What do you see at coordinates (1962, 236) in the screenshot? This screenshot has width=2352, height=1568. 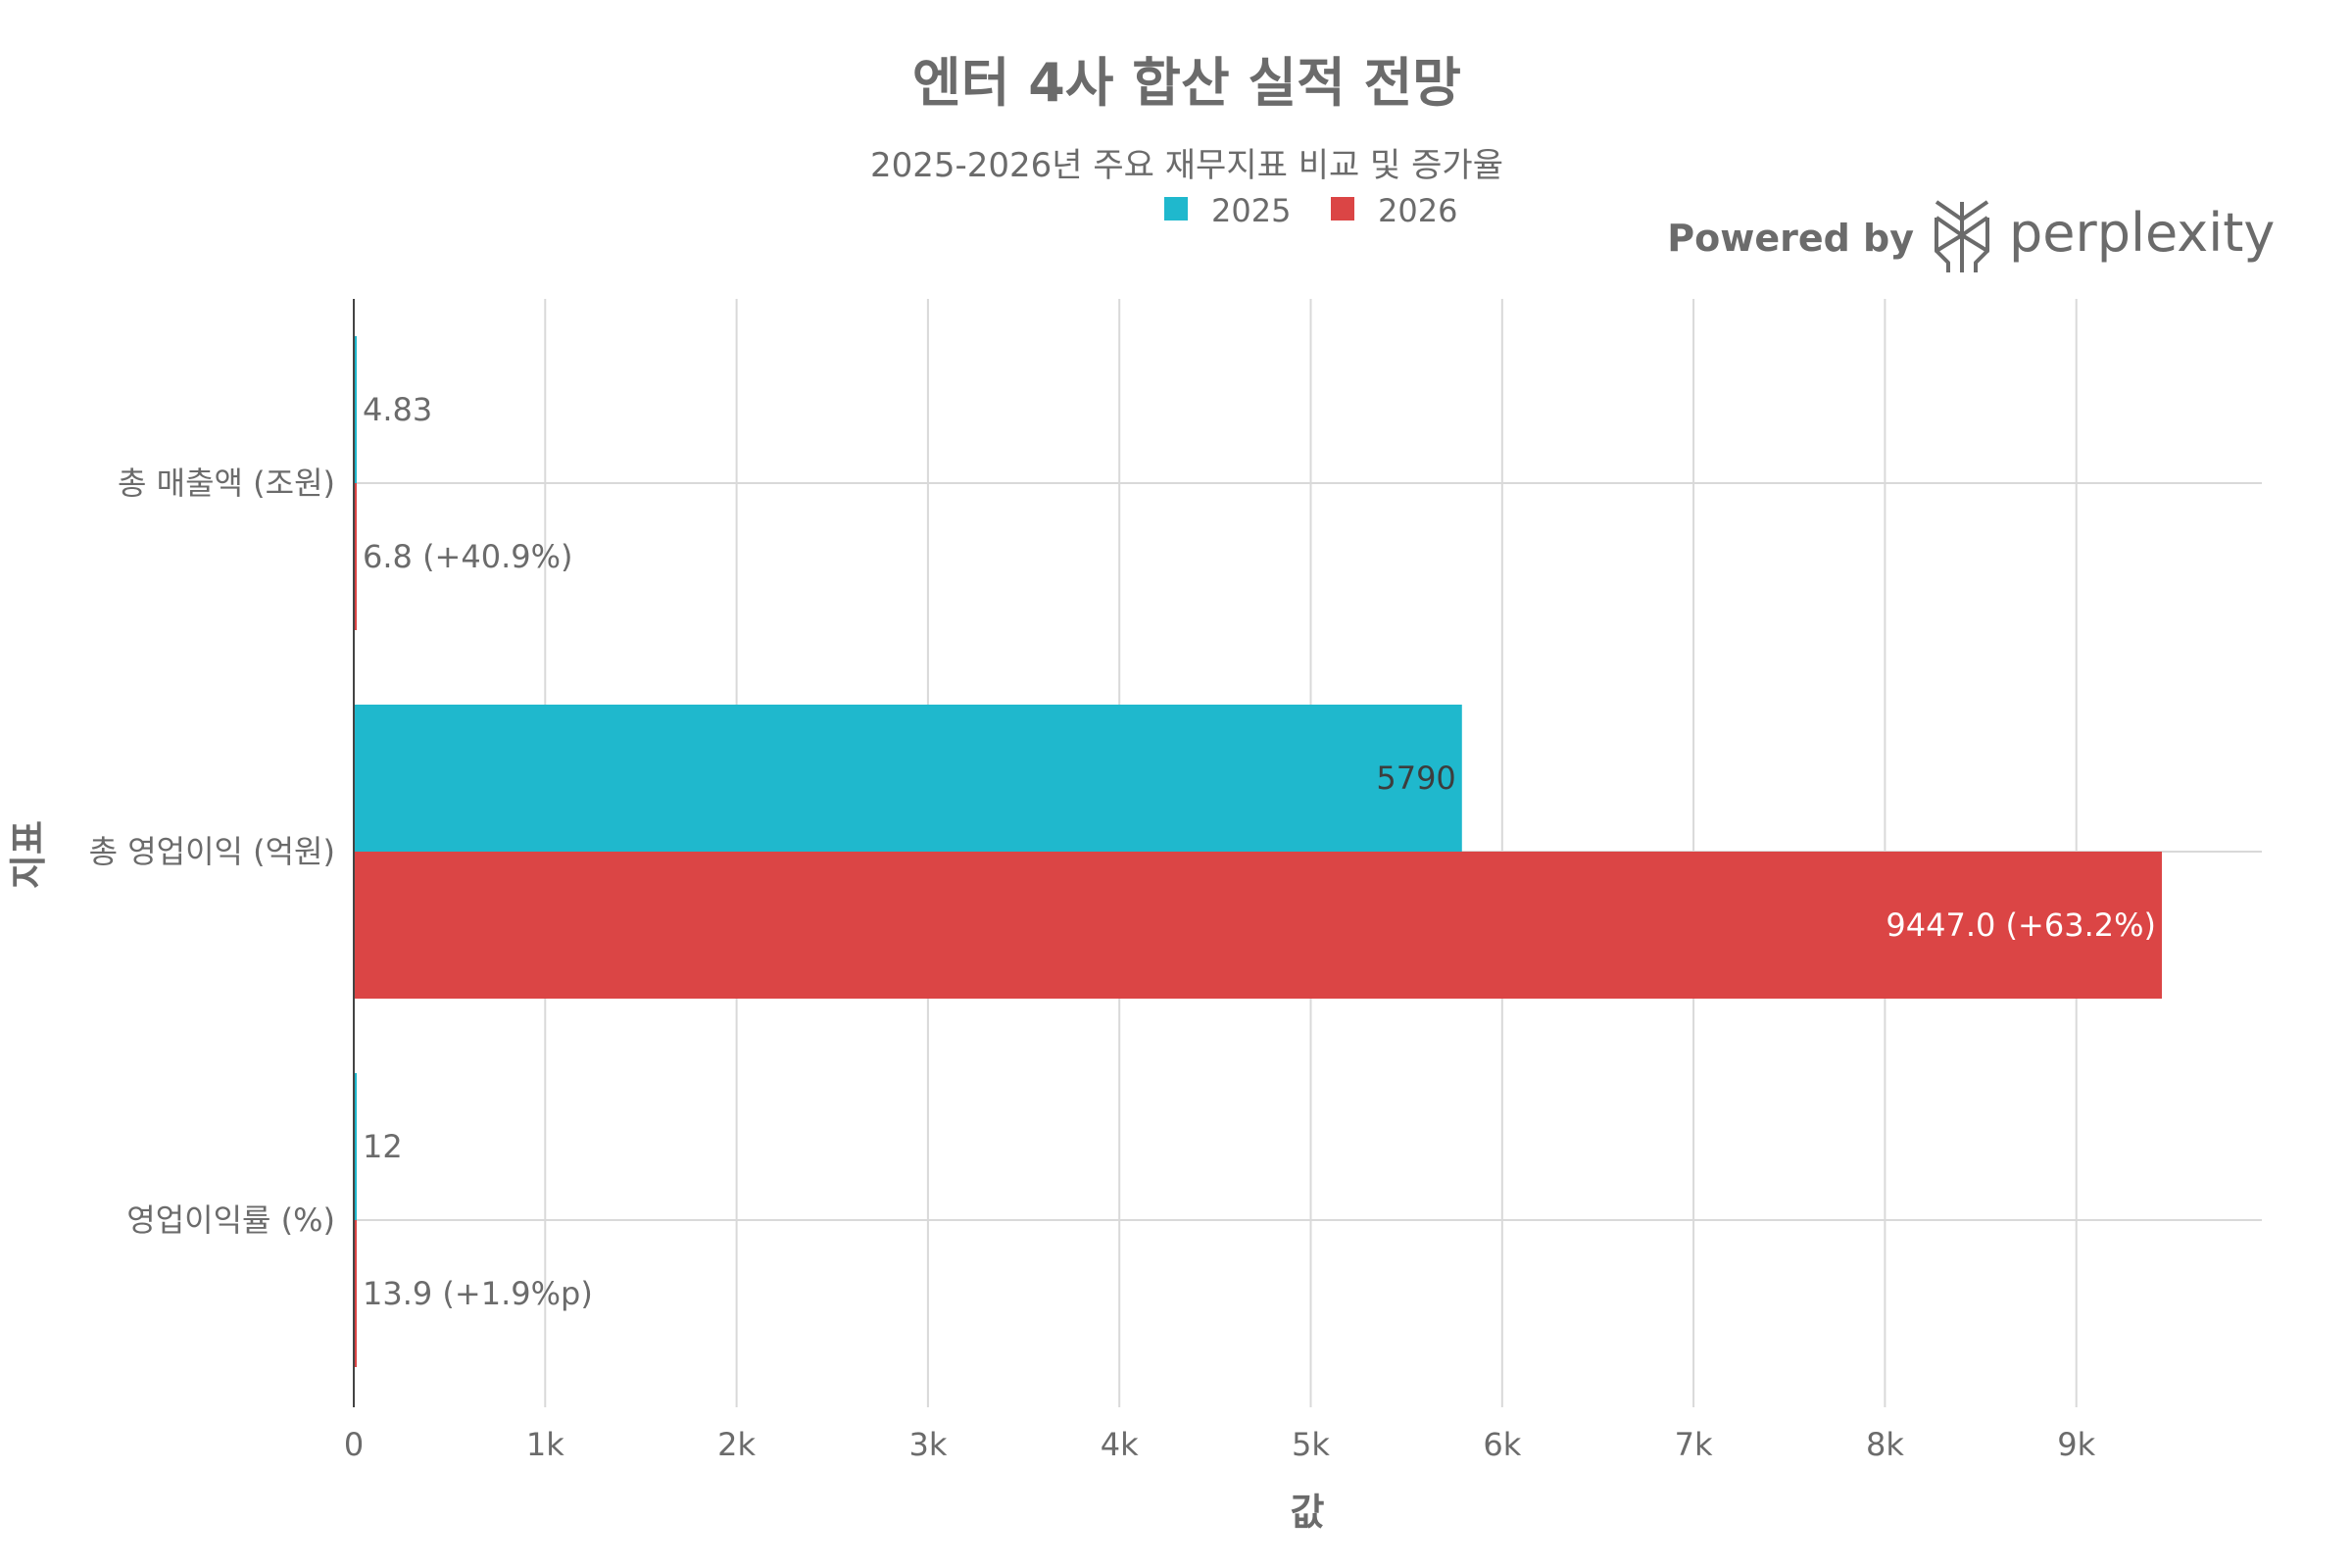 I see `perplexity-logo-icon` at bounding box center [1962, 236].